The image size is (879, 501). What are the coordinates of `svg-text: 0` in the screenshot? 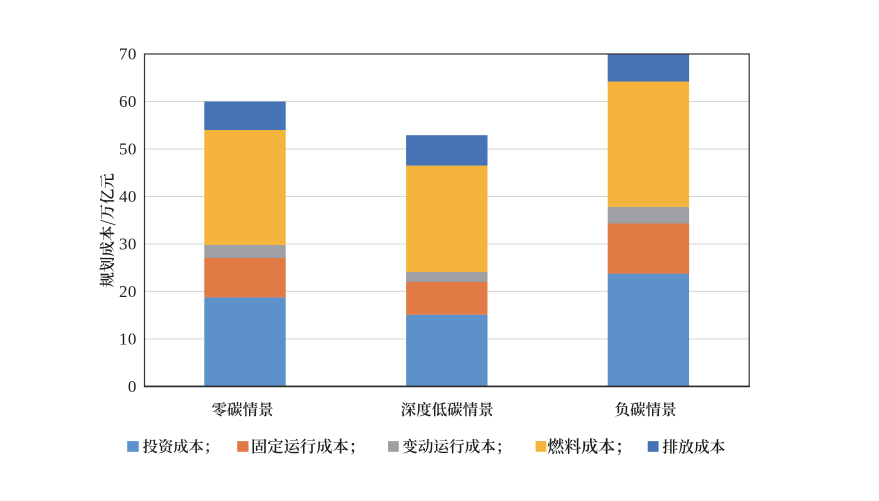 It's located at (132, 386).